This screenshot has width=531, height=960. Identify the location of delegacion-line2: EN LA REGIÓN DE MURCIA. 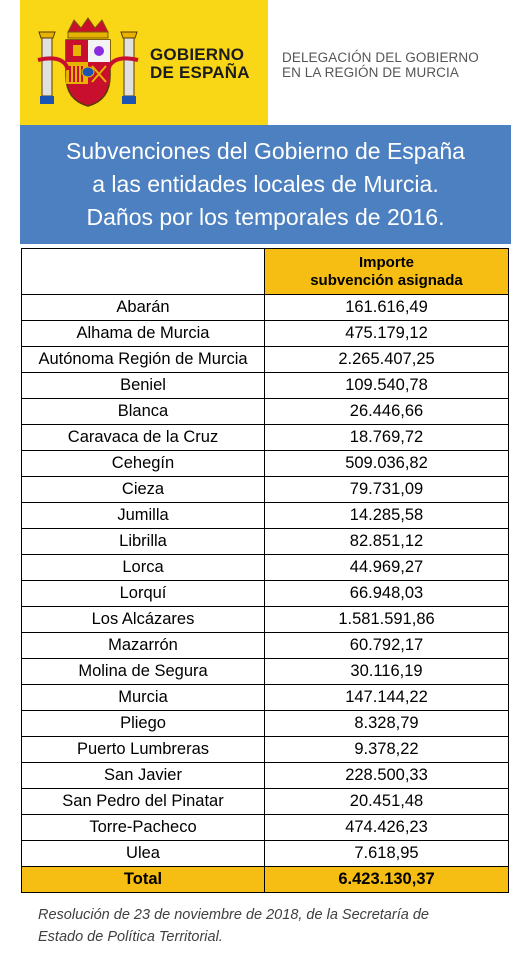
(370, 72).